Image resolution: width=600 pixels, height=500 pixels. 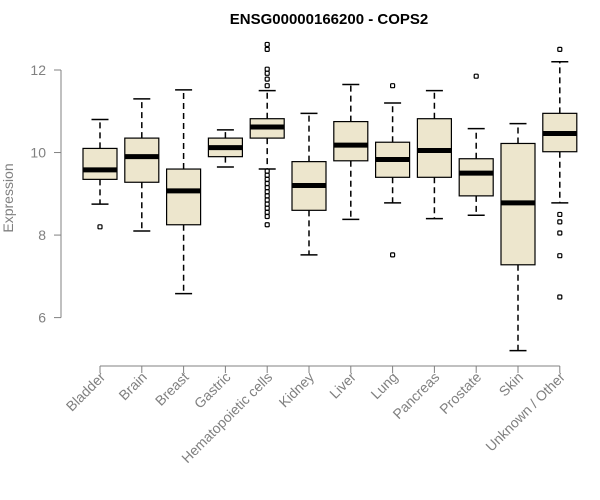 I want to click on x-tick-label: Brain, so click(x=132, y=386).